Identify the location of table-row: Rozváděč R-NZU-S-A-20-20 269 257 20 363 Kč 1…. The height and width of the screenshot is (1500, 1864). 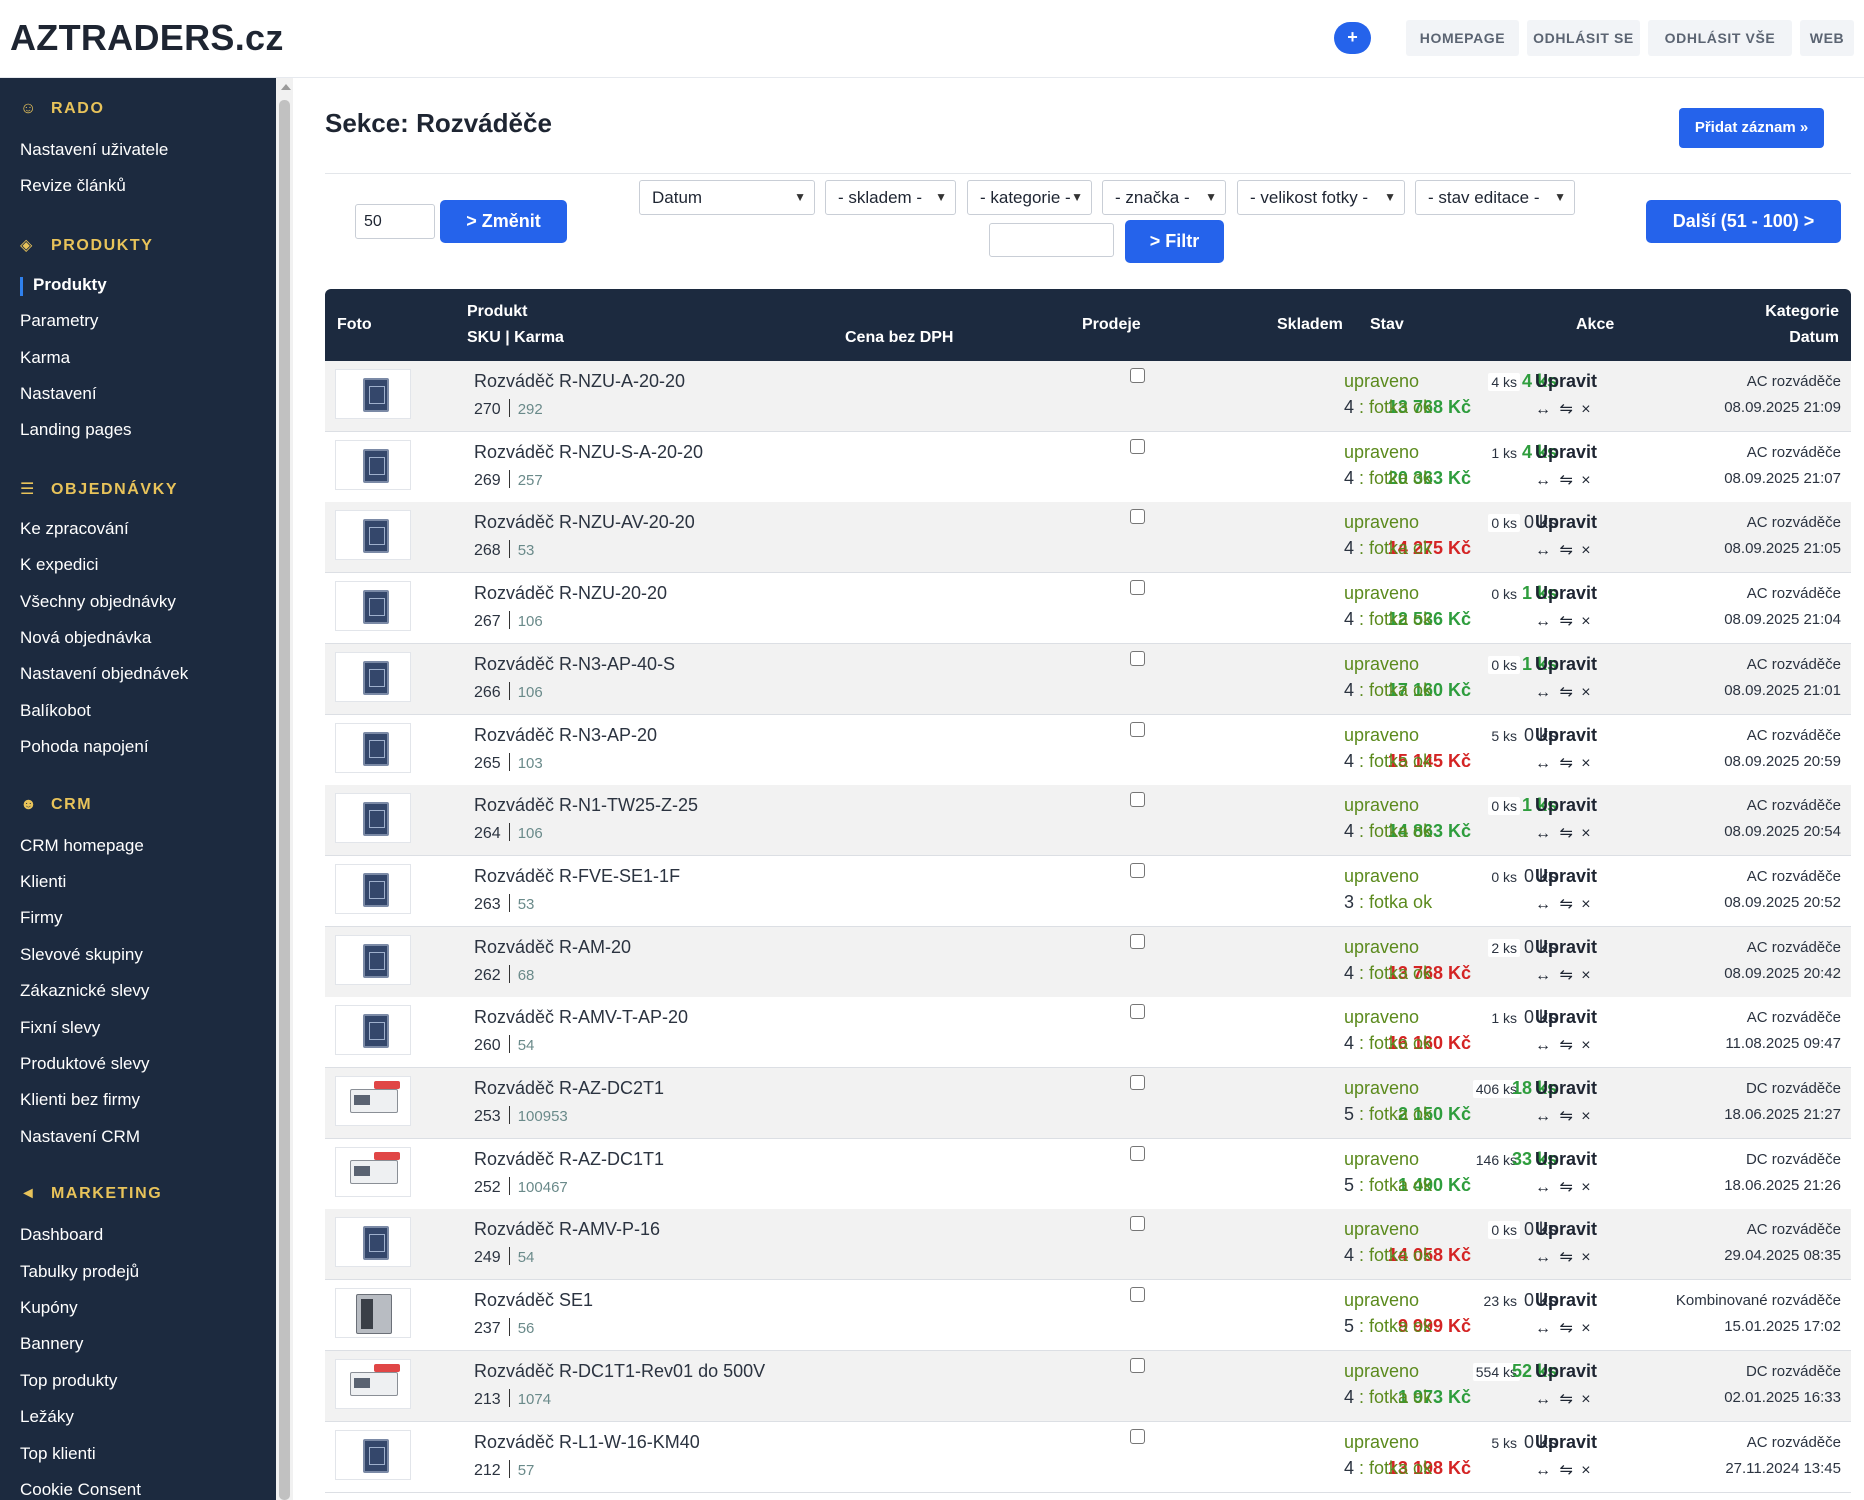
(1088, 467).